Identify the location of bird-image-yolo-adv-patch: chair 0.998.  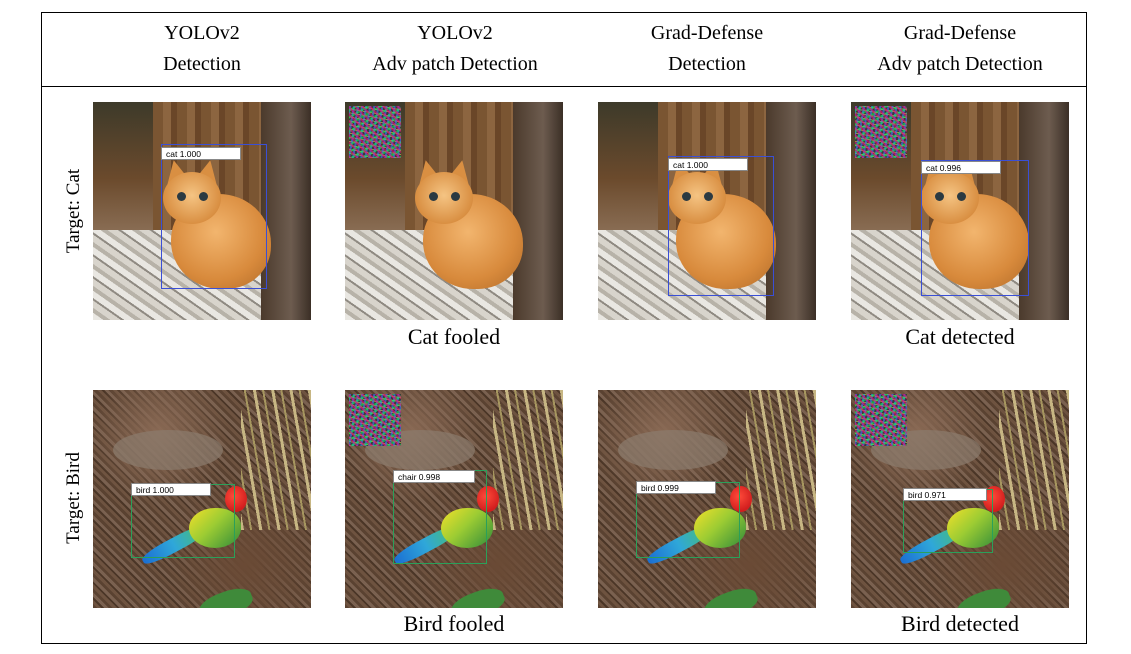
(454, 499).